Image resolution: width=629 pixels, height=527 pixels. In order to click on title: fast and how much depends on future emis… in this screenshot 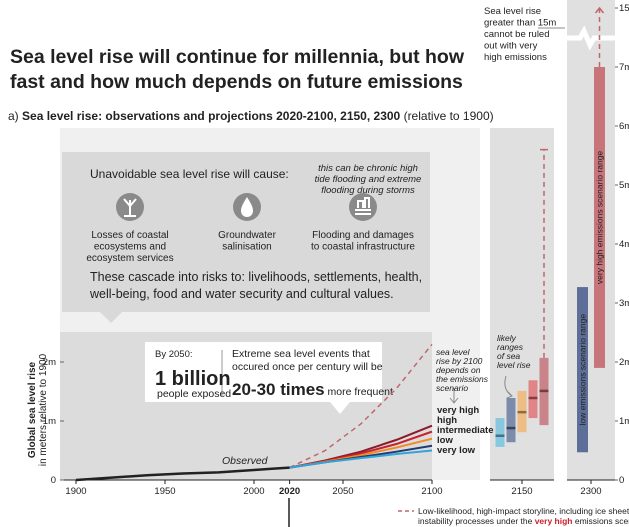, I will do `click(236, 82)`.